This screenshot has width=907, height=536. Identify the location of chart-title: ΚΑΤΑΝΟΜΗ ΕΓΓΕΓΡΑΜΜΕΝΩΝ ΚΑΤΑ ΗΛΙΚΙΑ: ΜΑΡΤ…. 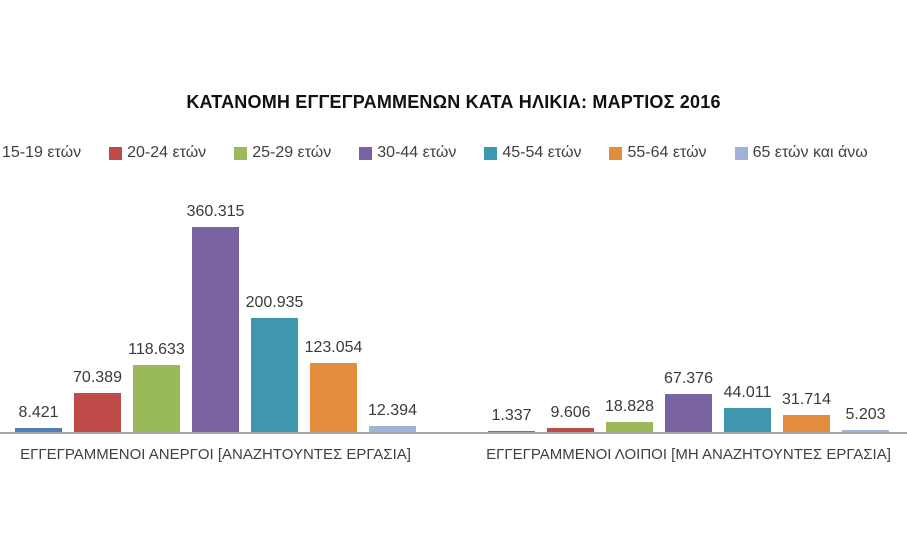
(453, 102).